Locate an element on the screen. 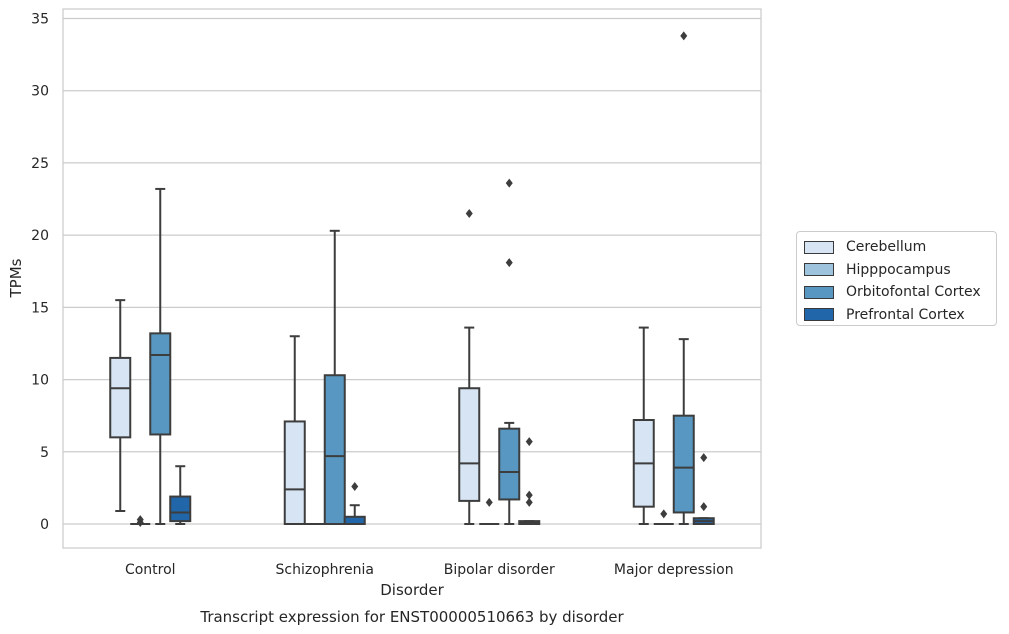 This screenshot has height=634, width=1009. box-cerebellum-control is located at coordinates (120, 406).